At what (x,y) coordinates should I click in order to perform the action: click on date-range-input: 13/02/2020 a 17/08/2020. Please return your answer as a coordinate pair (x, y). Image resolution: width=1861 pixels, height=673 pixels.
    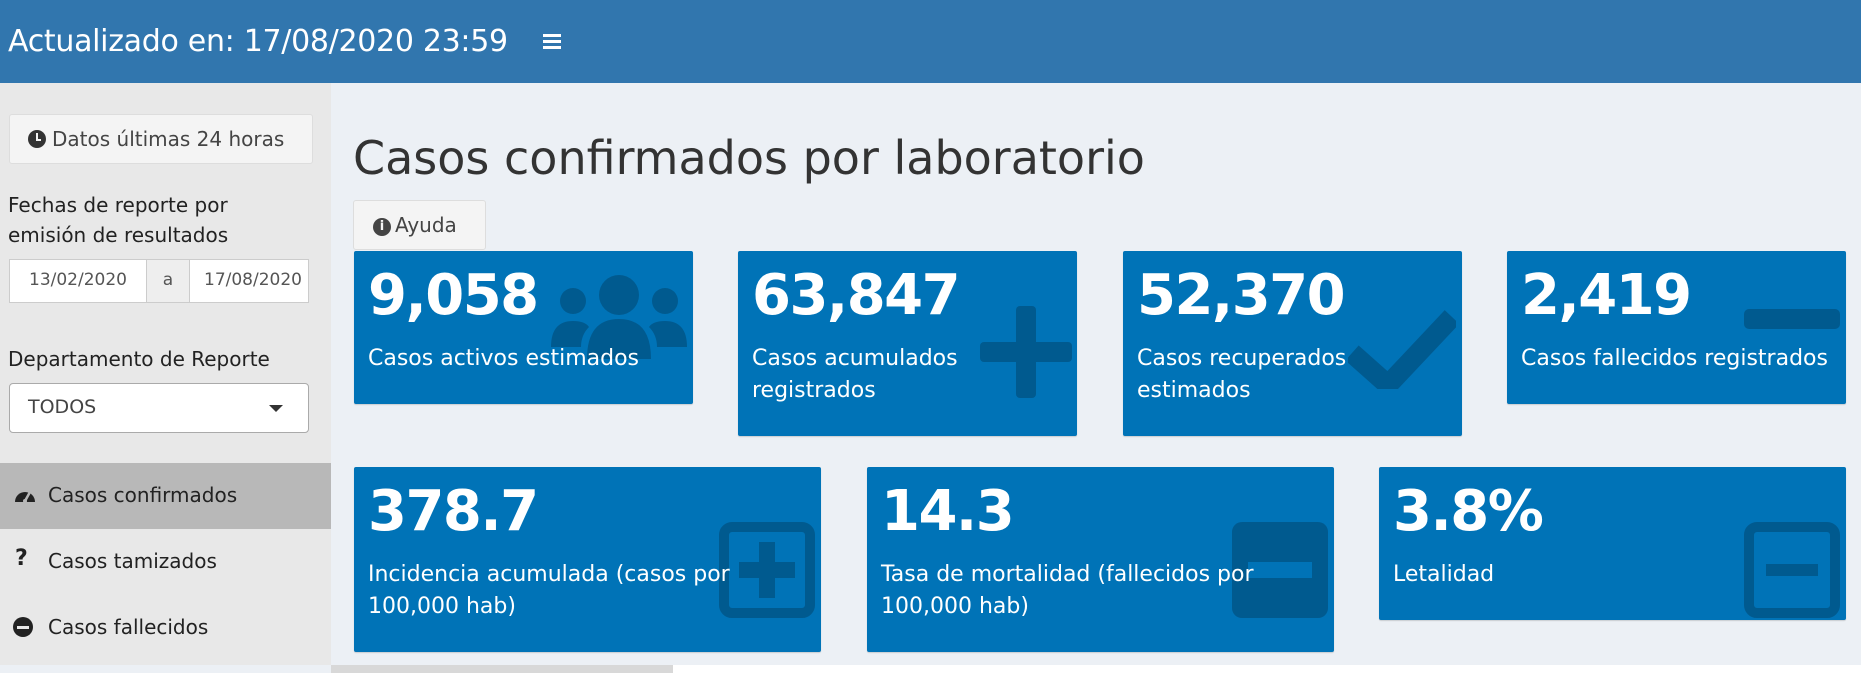
    Looking at the image, I should click on (159, 281).